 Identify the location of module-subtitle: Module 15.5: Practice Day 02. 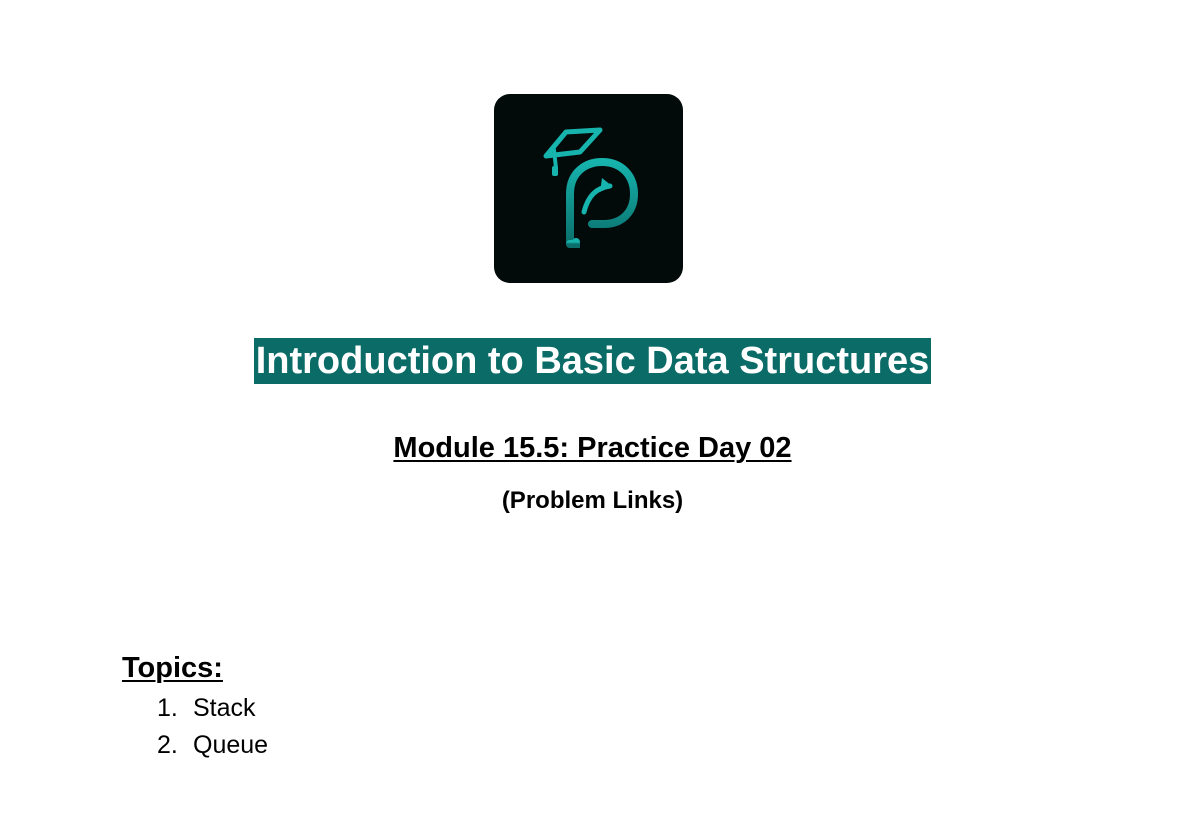
(592, 448).